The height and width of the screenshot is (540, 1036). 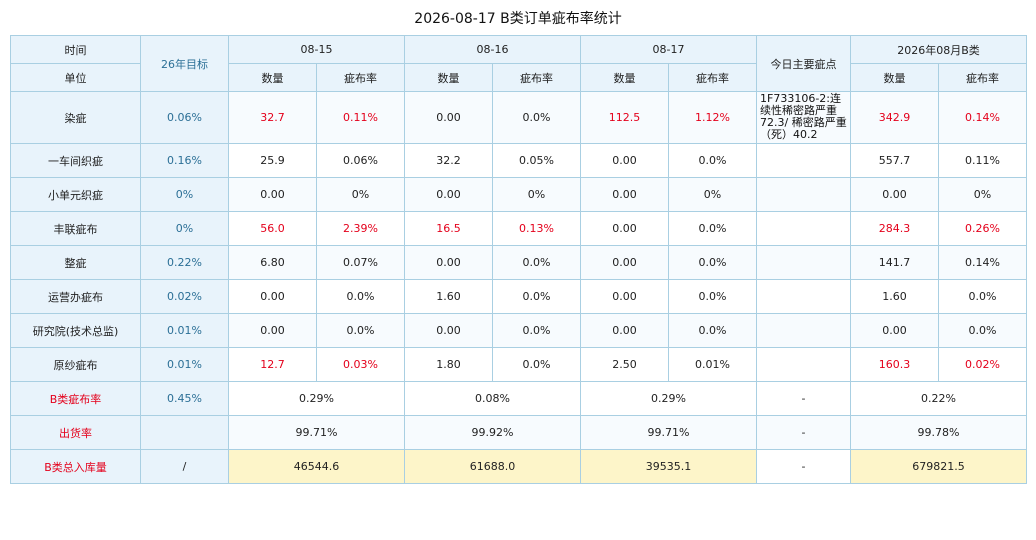 I want to click on summary-value: 99.92%, so click(x=492, y=432).